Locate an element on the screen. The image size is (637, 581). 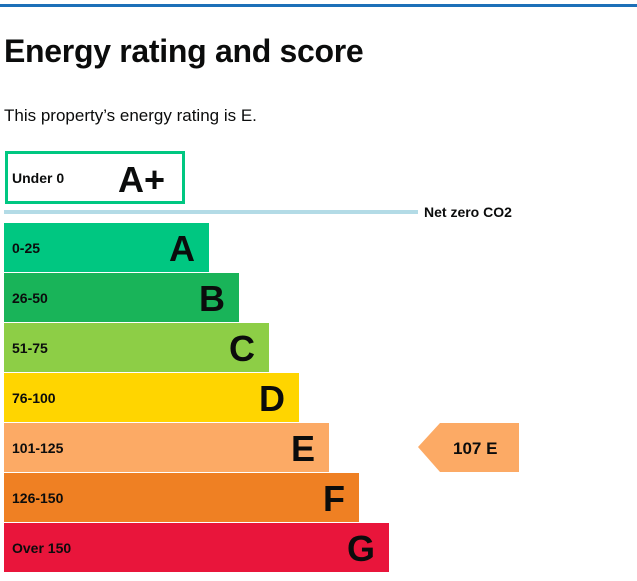
band-g-bar is located at coordinates (196, 547).